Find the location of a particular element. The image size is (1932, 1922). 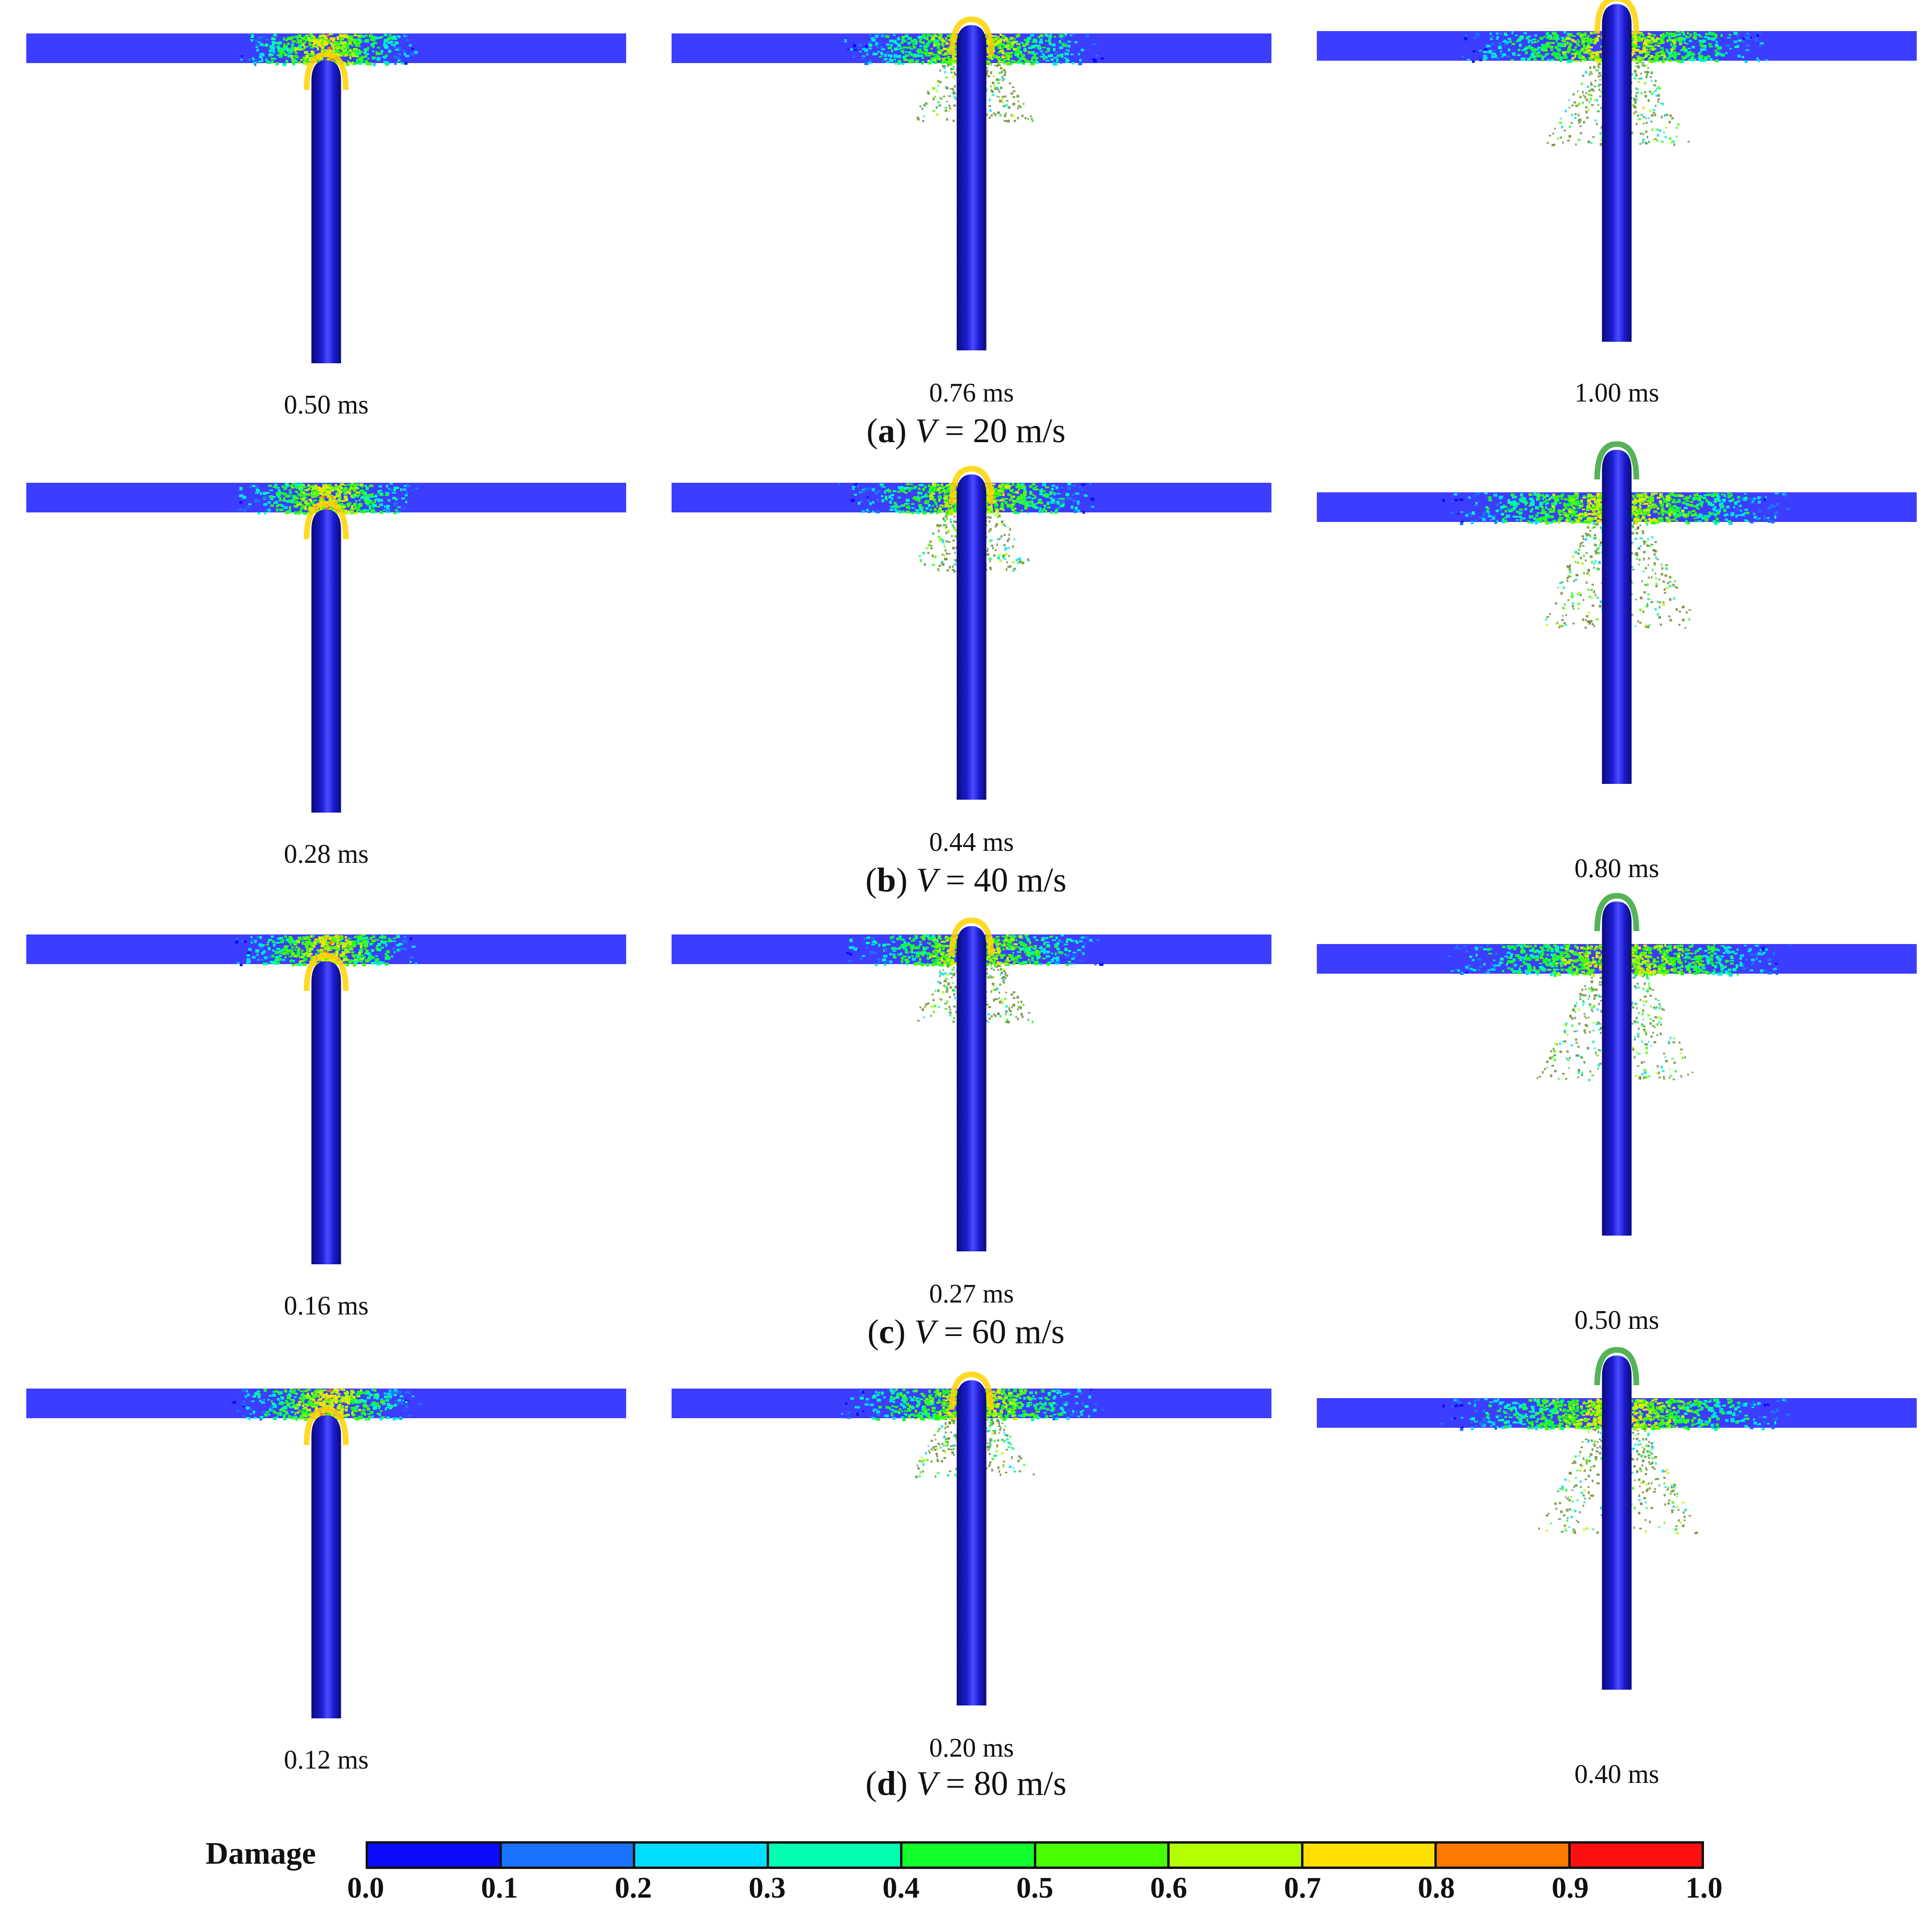

caption-letter: c is located at coordinates (886, 1332).